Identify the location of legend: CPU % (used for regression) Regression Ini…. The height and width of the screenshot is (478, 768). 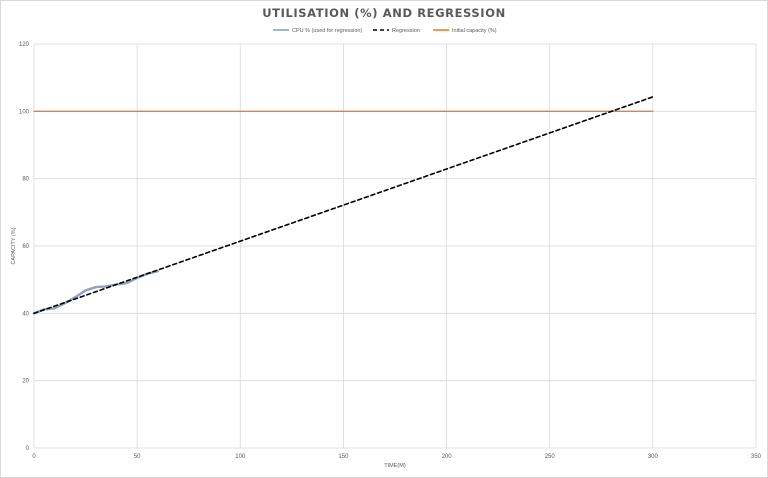
(385, 31).